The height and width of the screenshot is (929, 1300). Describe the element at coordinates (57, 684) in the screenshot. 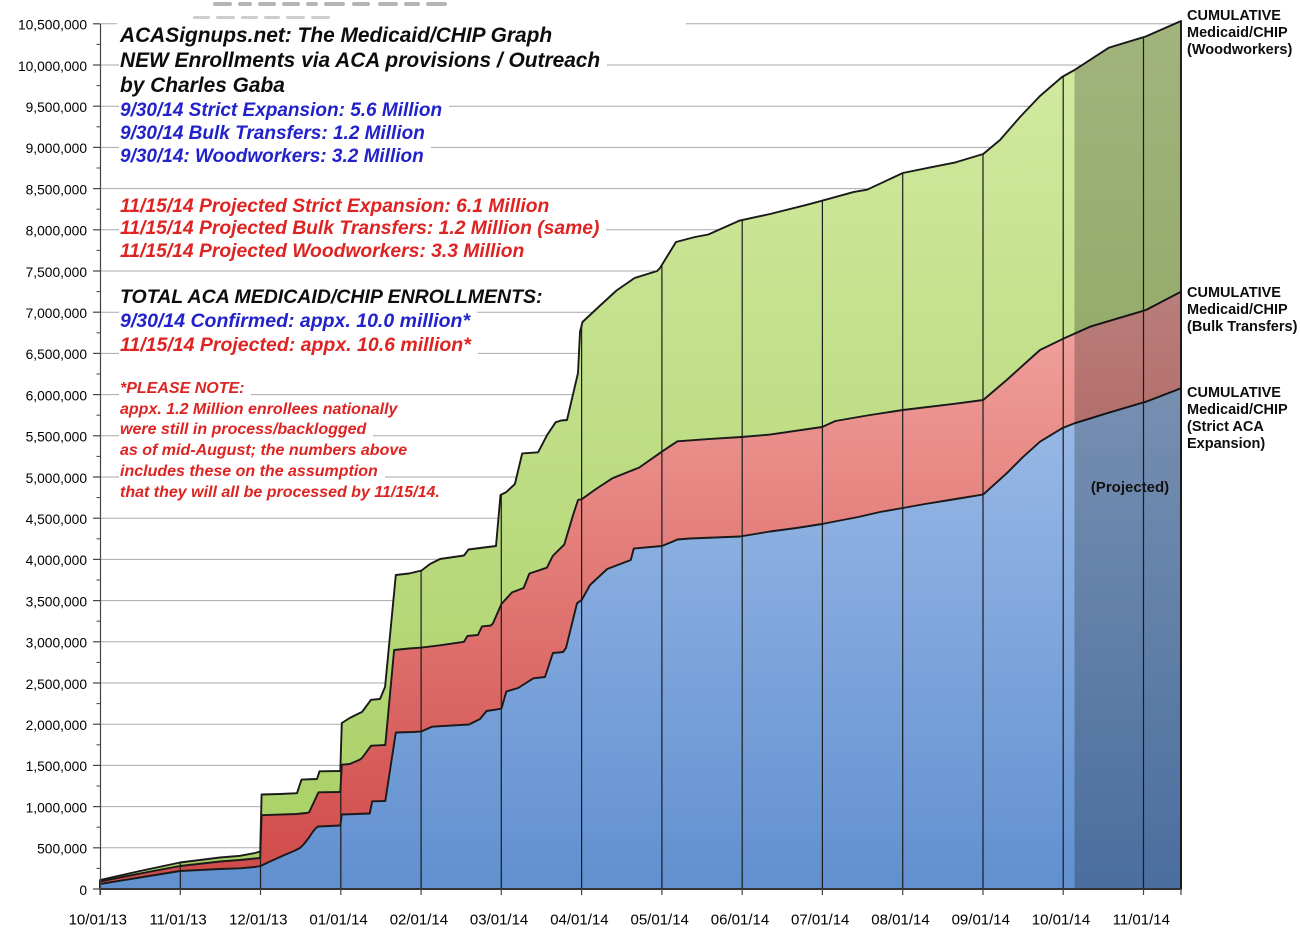

I see `svg-text: 2,500,000` at that location.